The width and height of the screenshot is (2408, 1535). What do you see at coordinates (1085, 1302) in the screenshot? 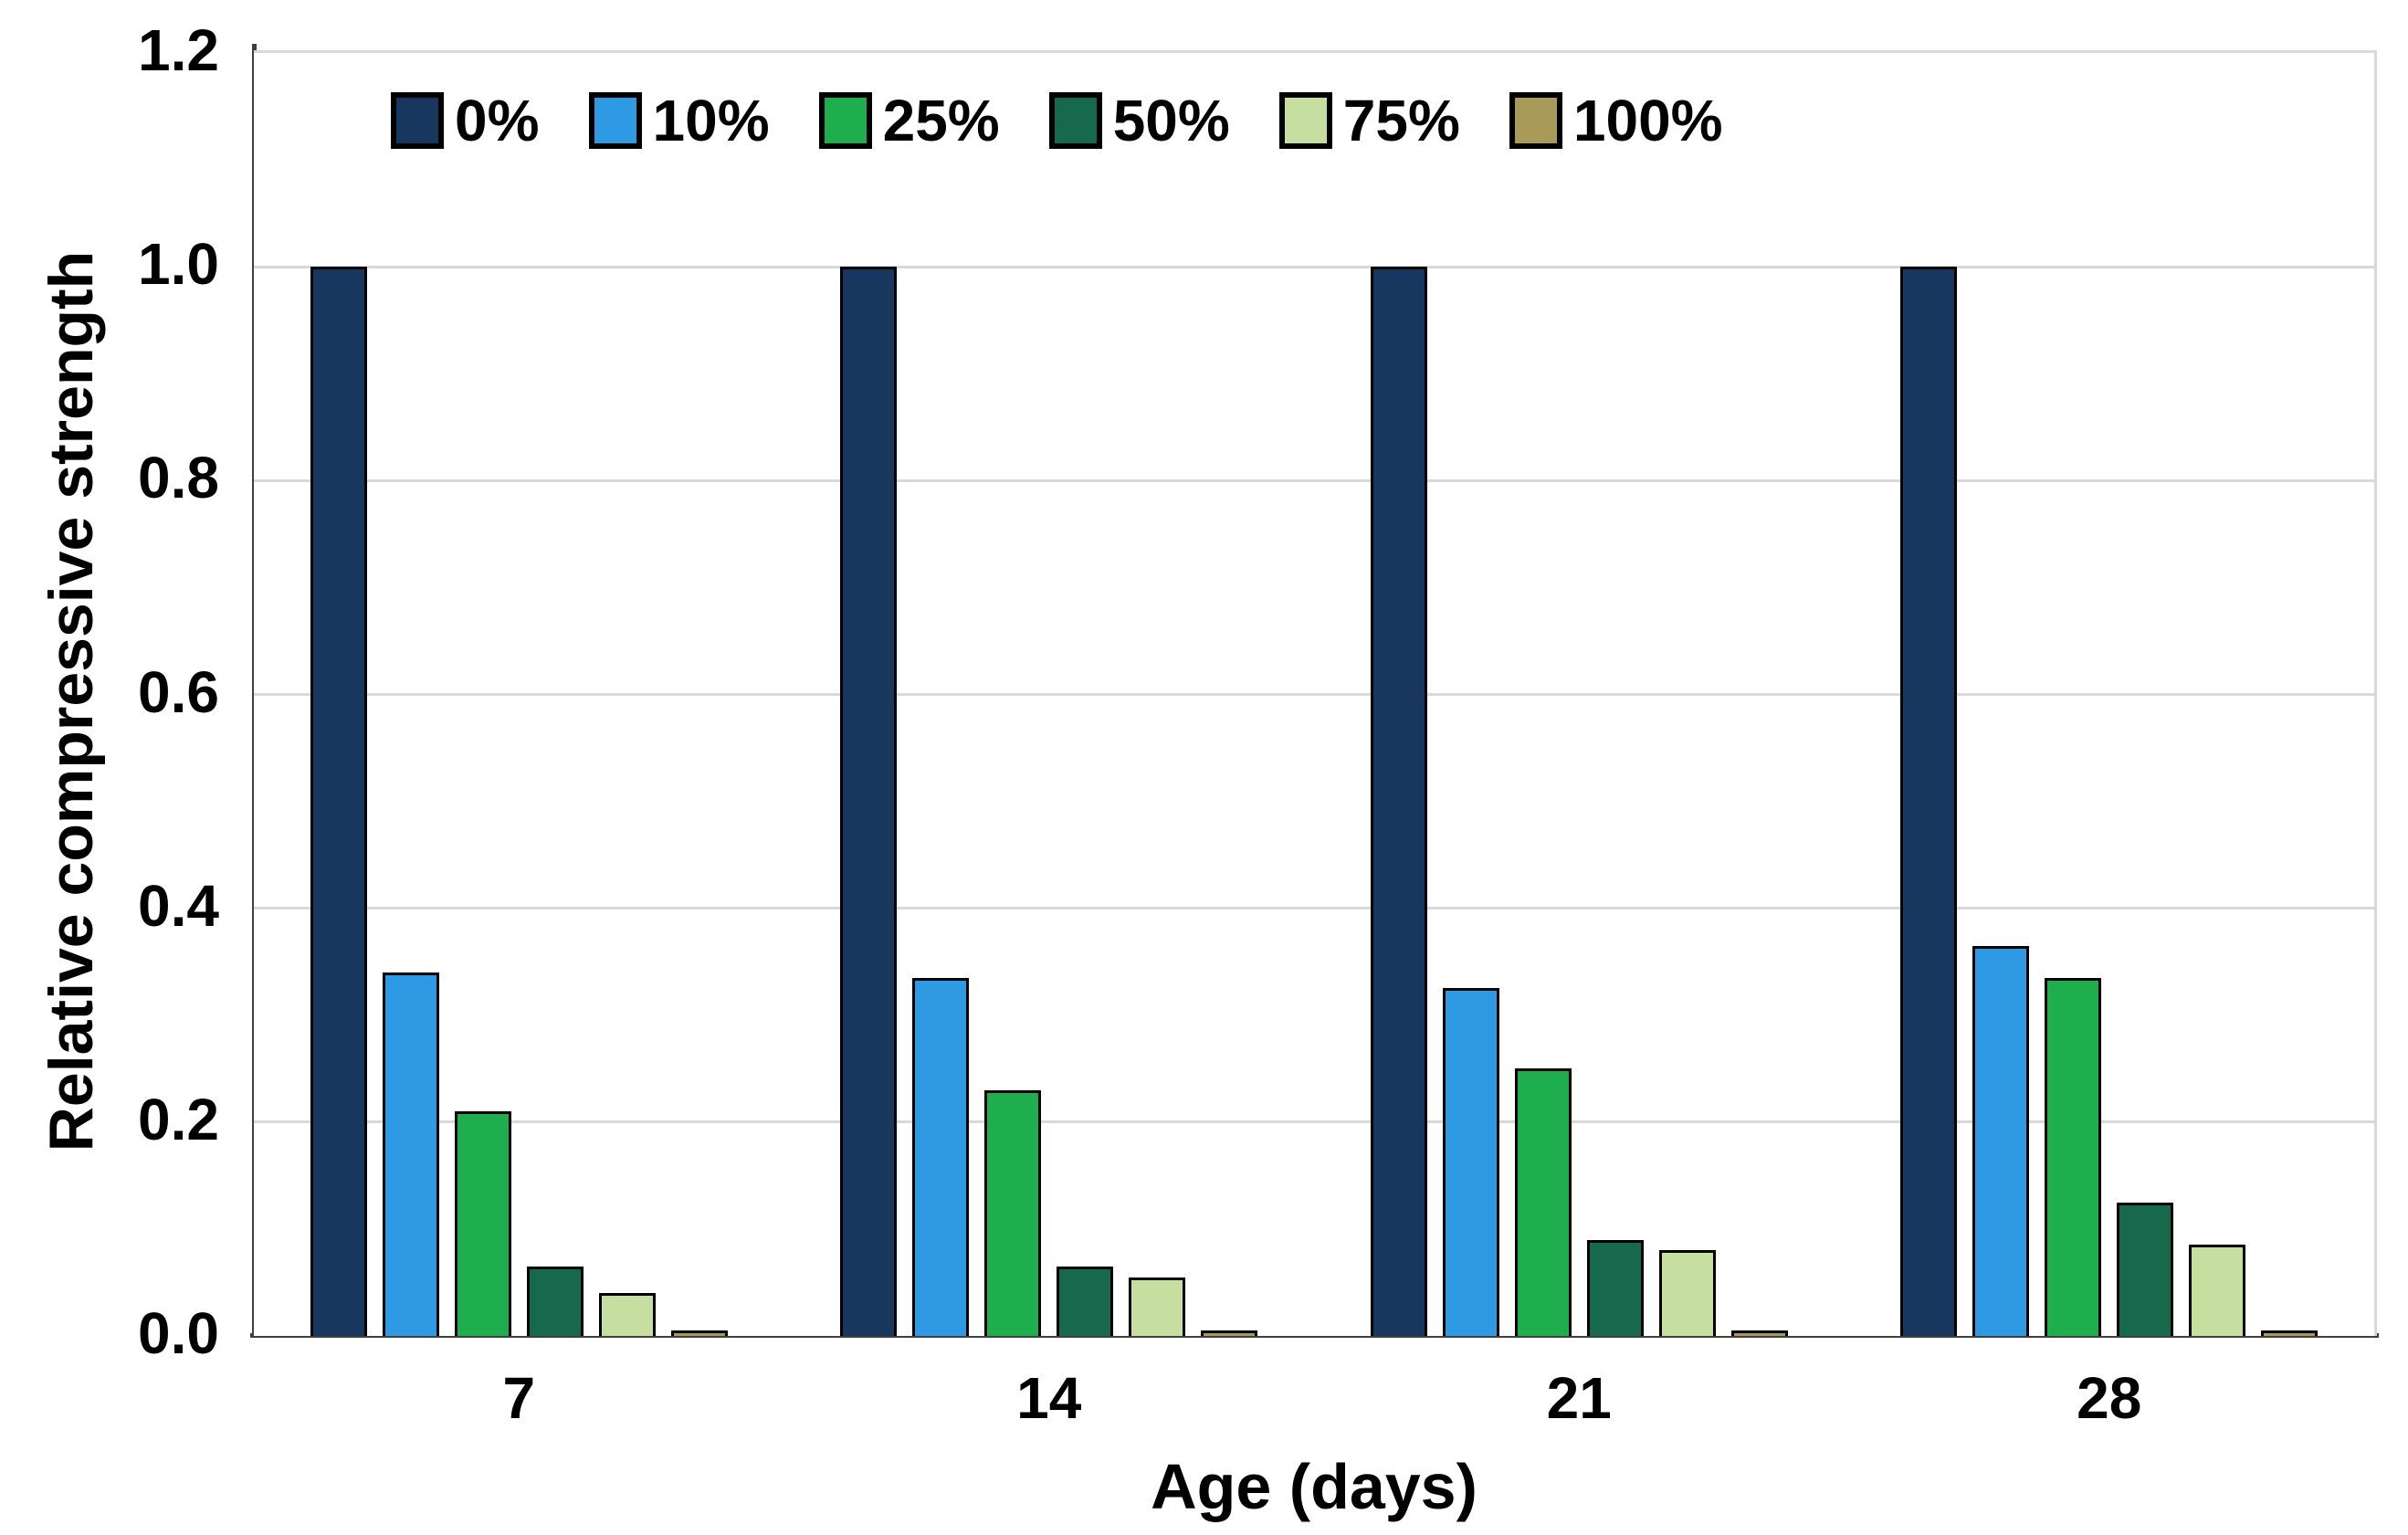
I see `bar-50%-age-14` at bounding box center [1085, 1302].